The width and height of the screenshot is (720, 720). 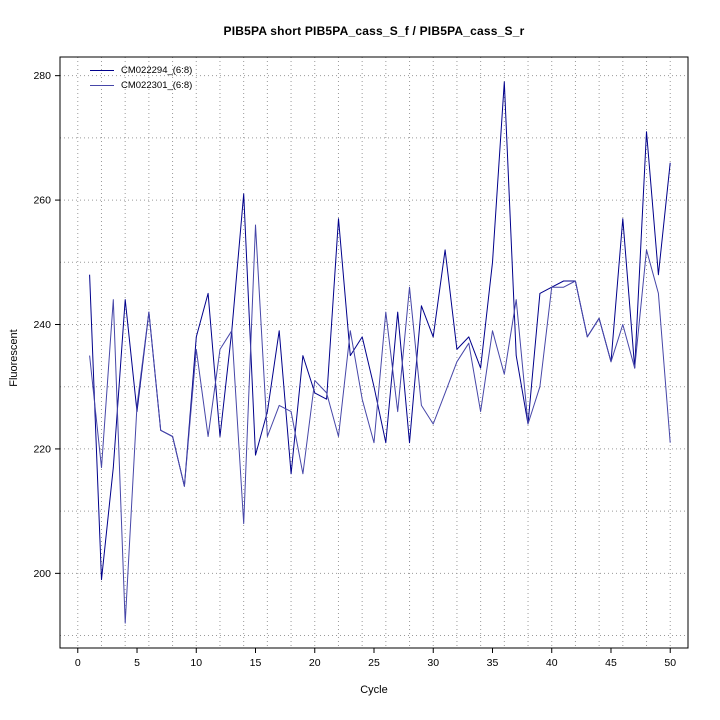 I want to click on x-tick-label: 30, so click(x=433, y=663).